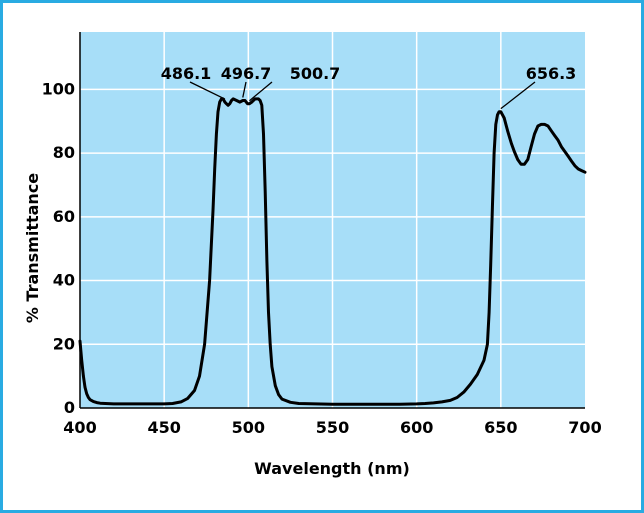  Describe the element at coordinates (64, 280) in the screenshot. I see `y-tick-label-40: 40` at that location.